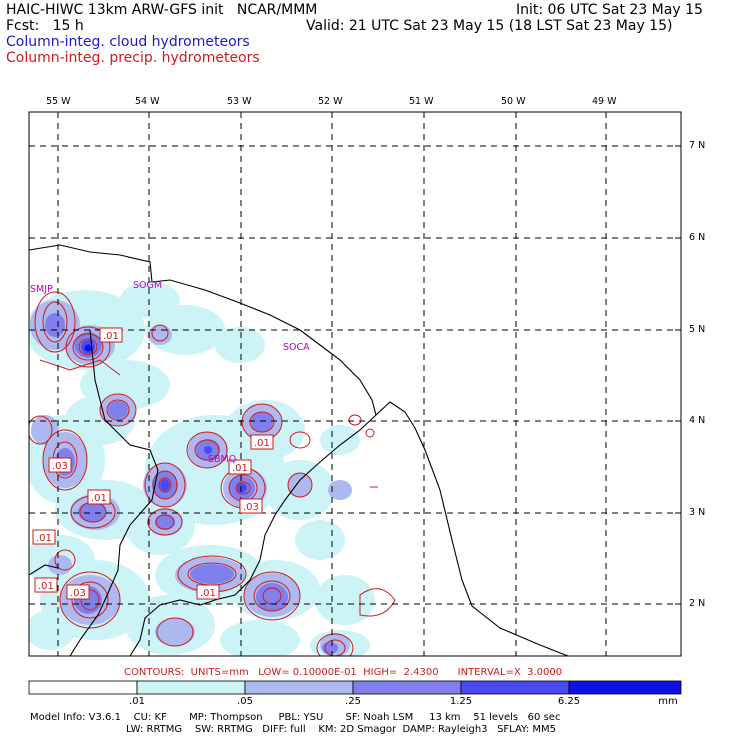 The image size is (740, 740). I want to click on lon-label-52w: 52 W, so click(330, 101).